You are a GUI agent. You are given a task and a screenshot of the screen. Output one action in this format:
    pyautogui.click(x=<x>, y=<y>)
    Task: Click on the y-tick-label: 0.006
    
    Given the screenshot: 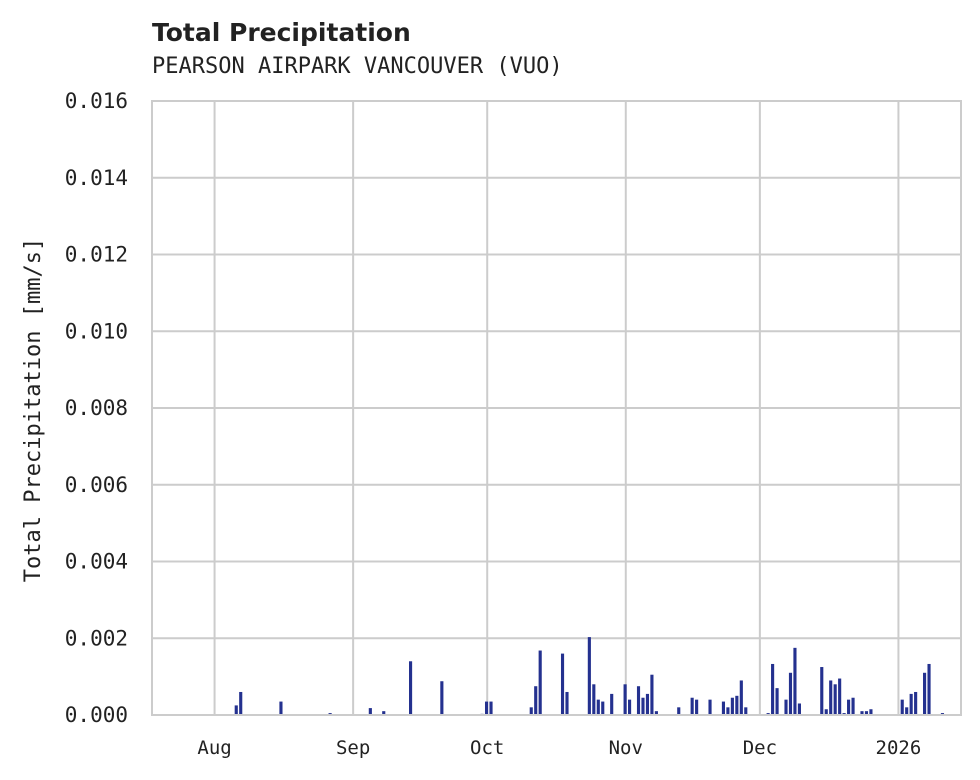 What is the action you would take?
    pyautogui.click(x=96, y=485)
    